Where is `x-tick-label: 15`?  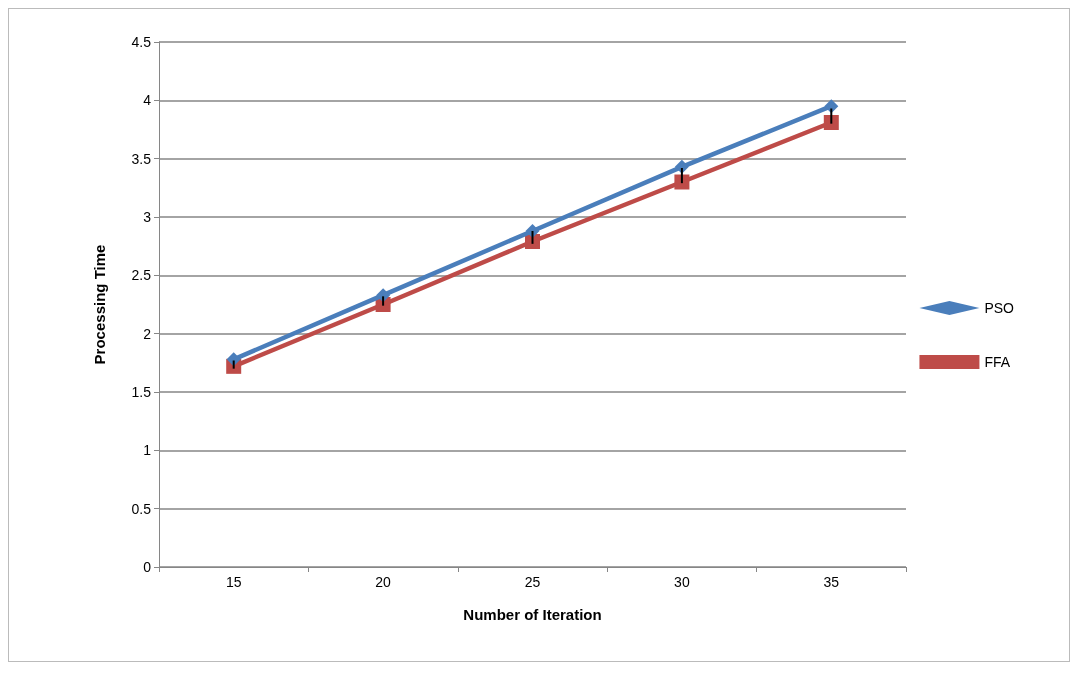 x-tick-label: 15 is located at coordinates (233, 582).